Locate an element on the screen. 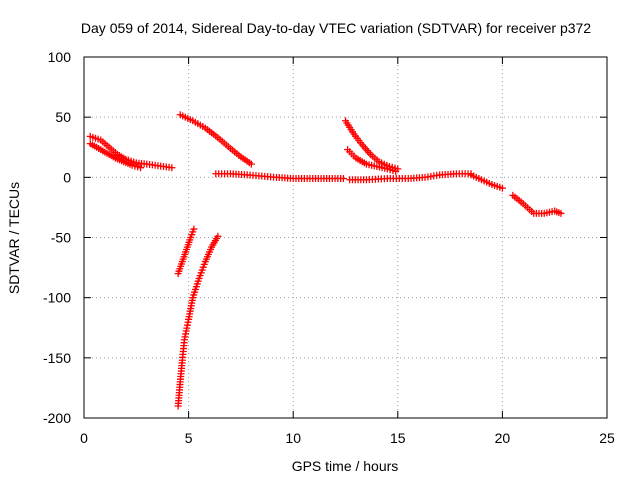 This screenshot has height=480, width=640. x-axis-label: GPS time / hours is located at coordinates (345, 466).